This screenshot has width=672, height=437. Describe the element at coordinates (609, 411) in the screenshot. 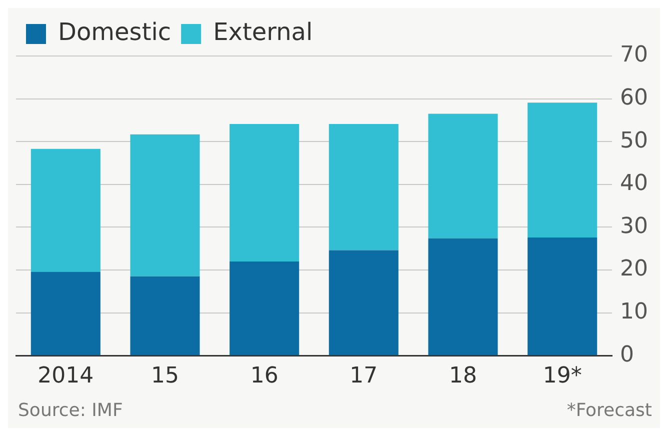

I see `text: *Forecast` at that location.